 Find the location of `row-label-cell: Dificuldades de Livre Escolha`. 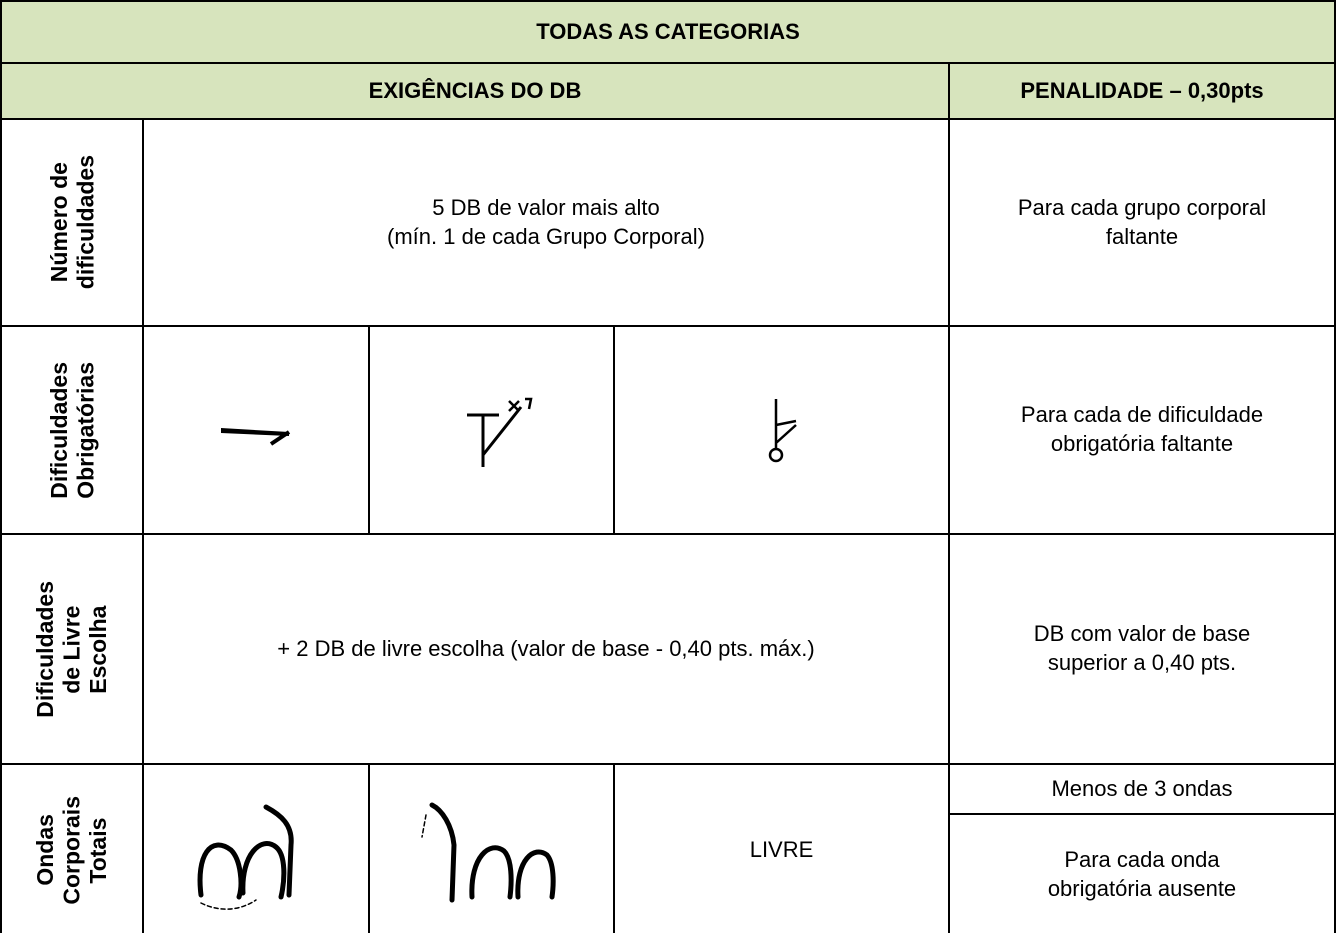

row-label-cell: Dificuldades de Livre Escolha is located at coordinates (73, 650).